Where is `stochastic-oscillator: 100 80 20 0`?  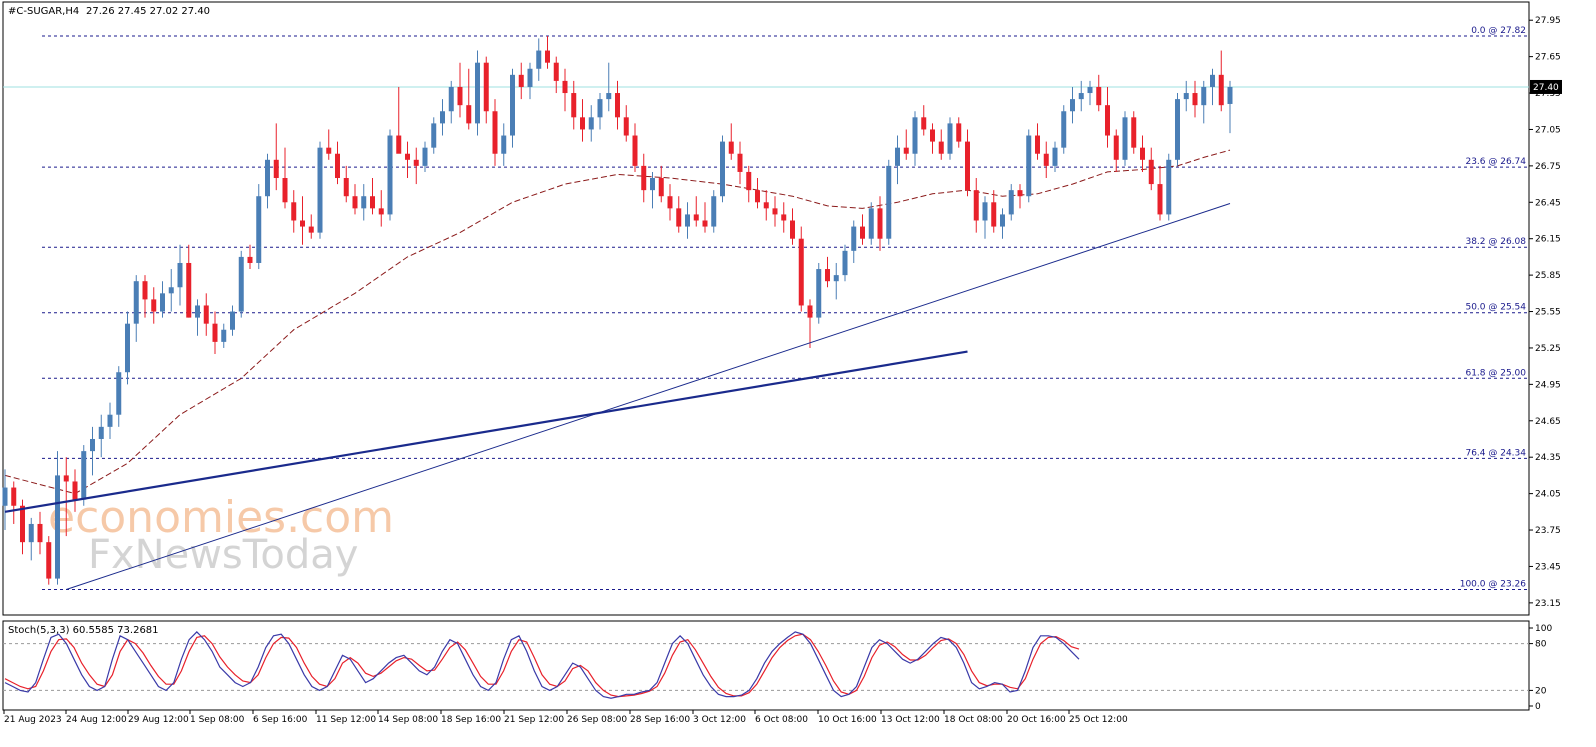
stochastic-oscillator: 100 80 20 0 is located at coordinates (777, 668).